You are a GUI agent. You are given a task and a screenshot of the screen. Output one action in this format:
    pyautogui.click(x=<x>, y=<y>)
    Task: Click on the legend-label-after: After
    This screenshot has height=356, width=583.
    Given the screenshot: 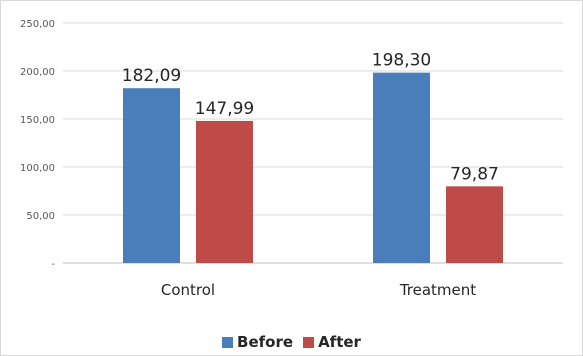 What is the action you would take?
    pyautogui.click(x=339, y=342)
    